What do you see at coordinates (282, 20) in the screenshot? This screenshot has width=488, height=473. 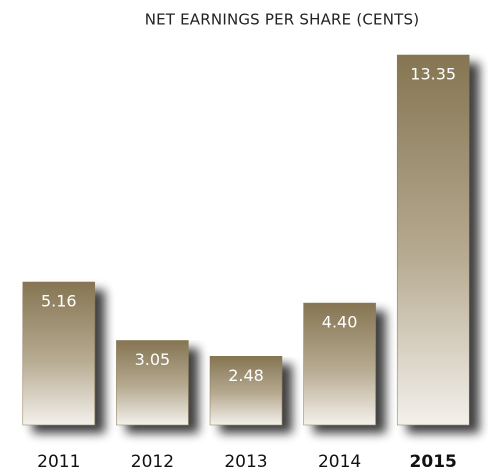 I see `chart-title: NET EARNINGS PER SHARE (CENTS)` at bounding box center [282, 20].